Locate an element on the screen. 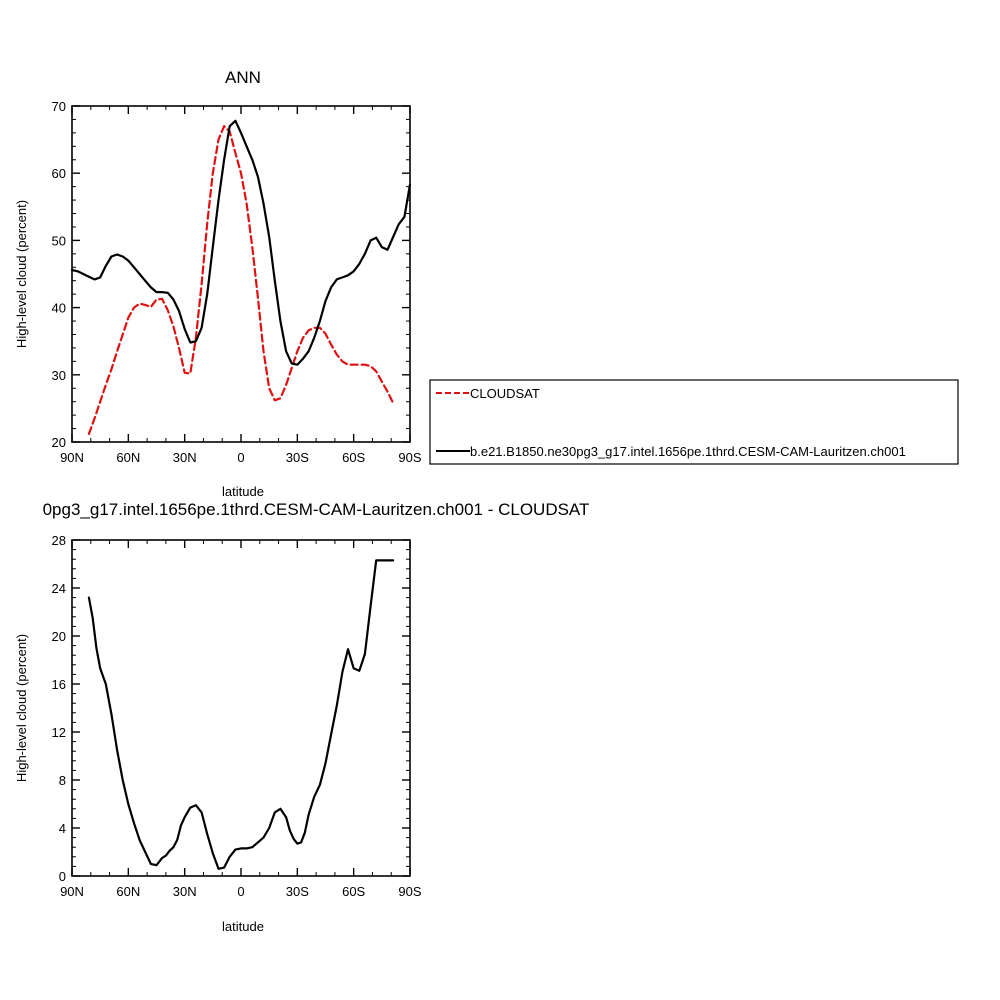 This screenshot has width=1000, height=1000. bottom-chart-x-tick-label: 30S is located at coordinates (297, 891).